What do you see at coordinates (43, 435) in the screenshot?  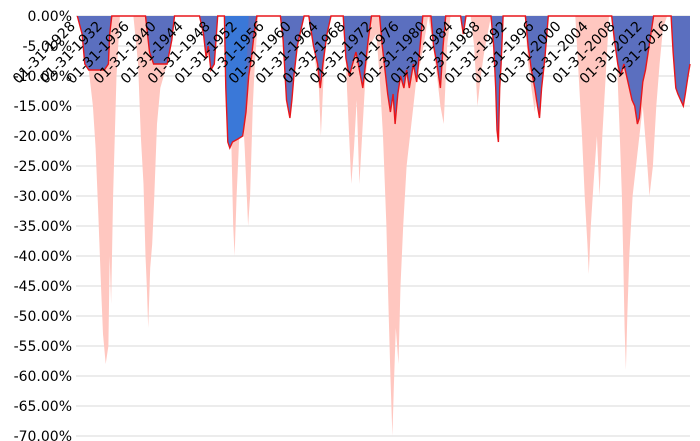 I see `y-tick-label: -70.00%` at bounding box center [43, 435].